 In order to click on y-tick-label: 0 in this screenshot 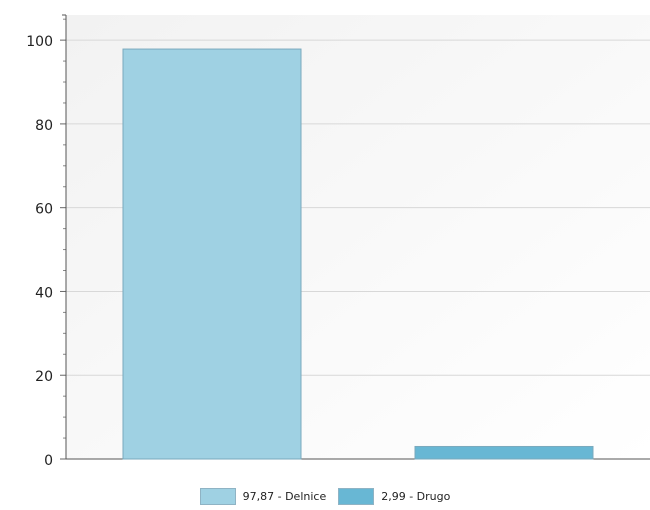, I will do `click(48, 461)`.